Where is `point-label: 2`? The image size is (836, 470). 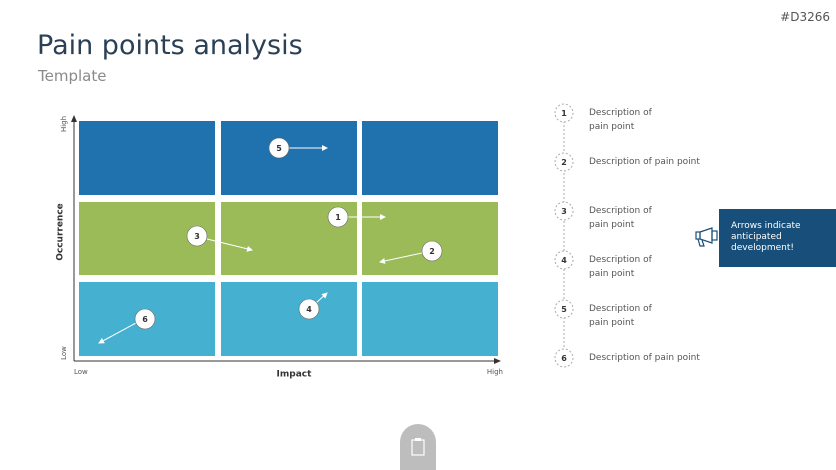
point-label: 2 is located at coordinates (432, 251).